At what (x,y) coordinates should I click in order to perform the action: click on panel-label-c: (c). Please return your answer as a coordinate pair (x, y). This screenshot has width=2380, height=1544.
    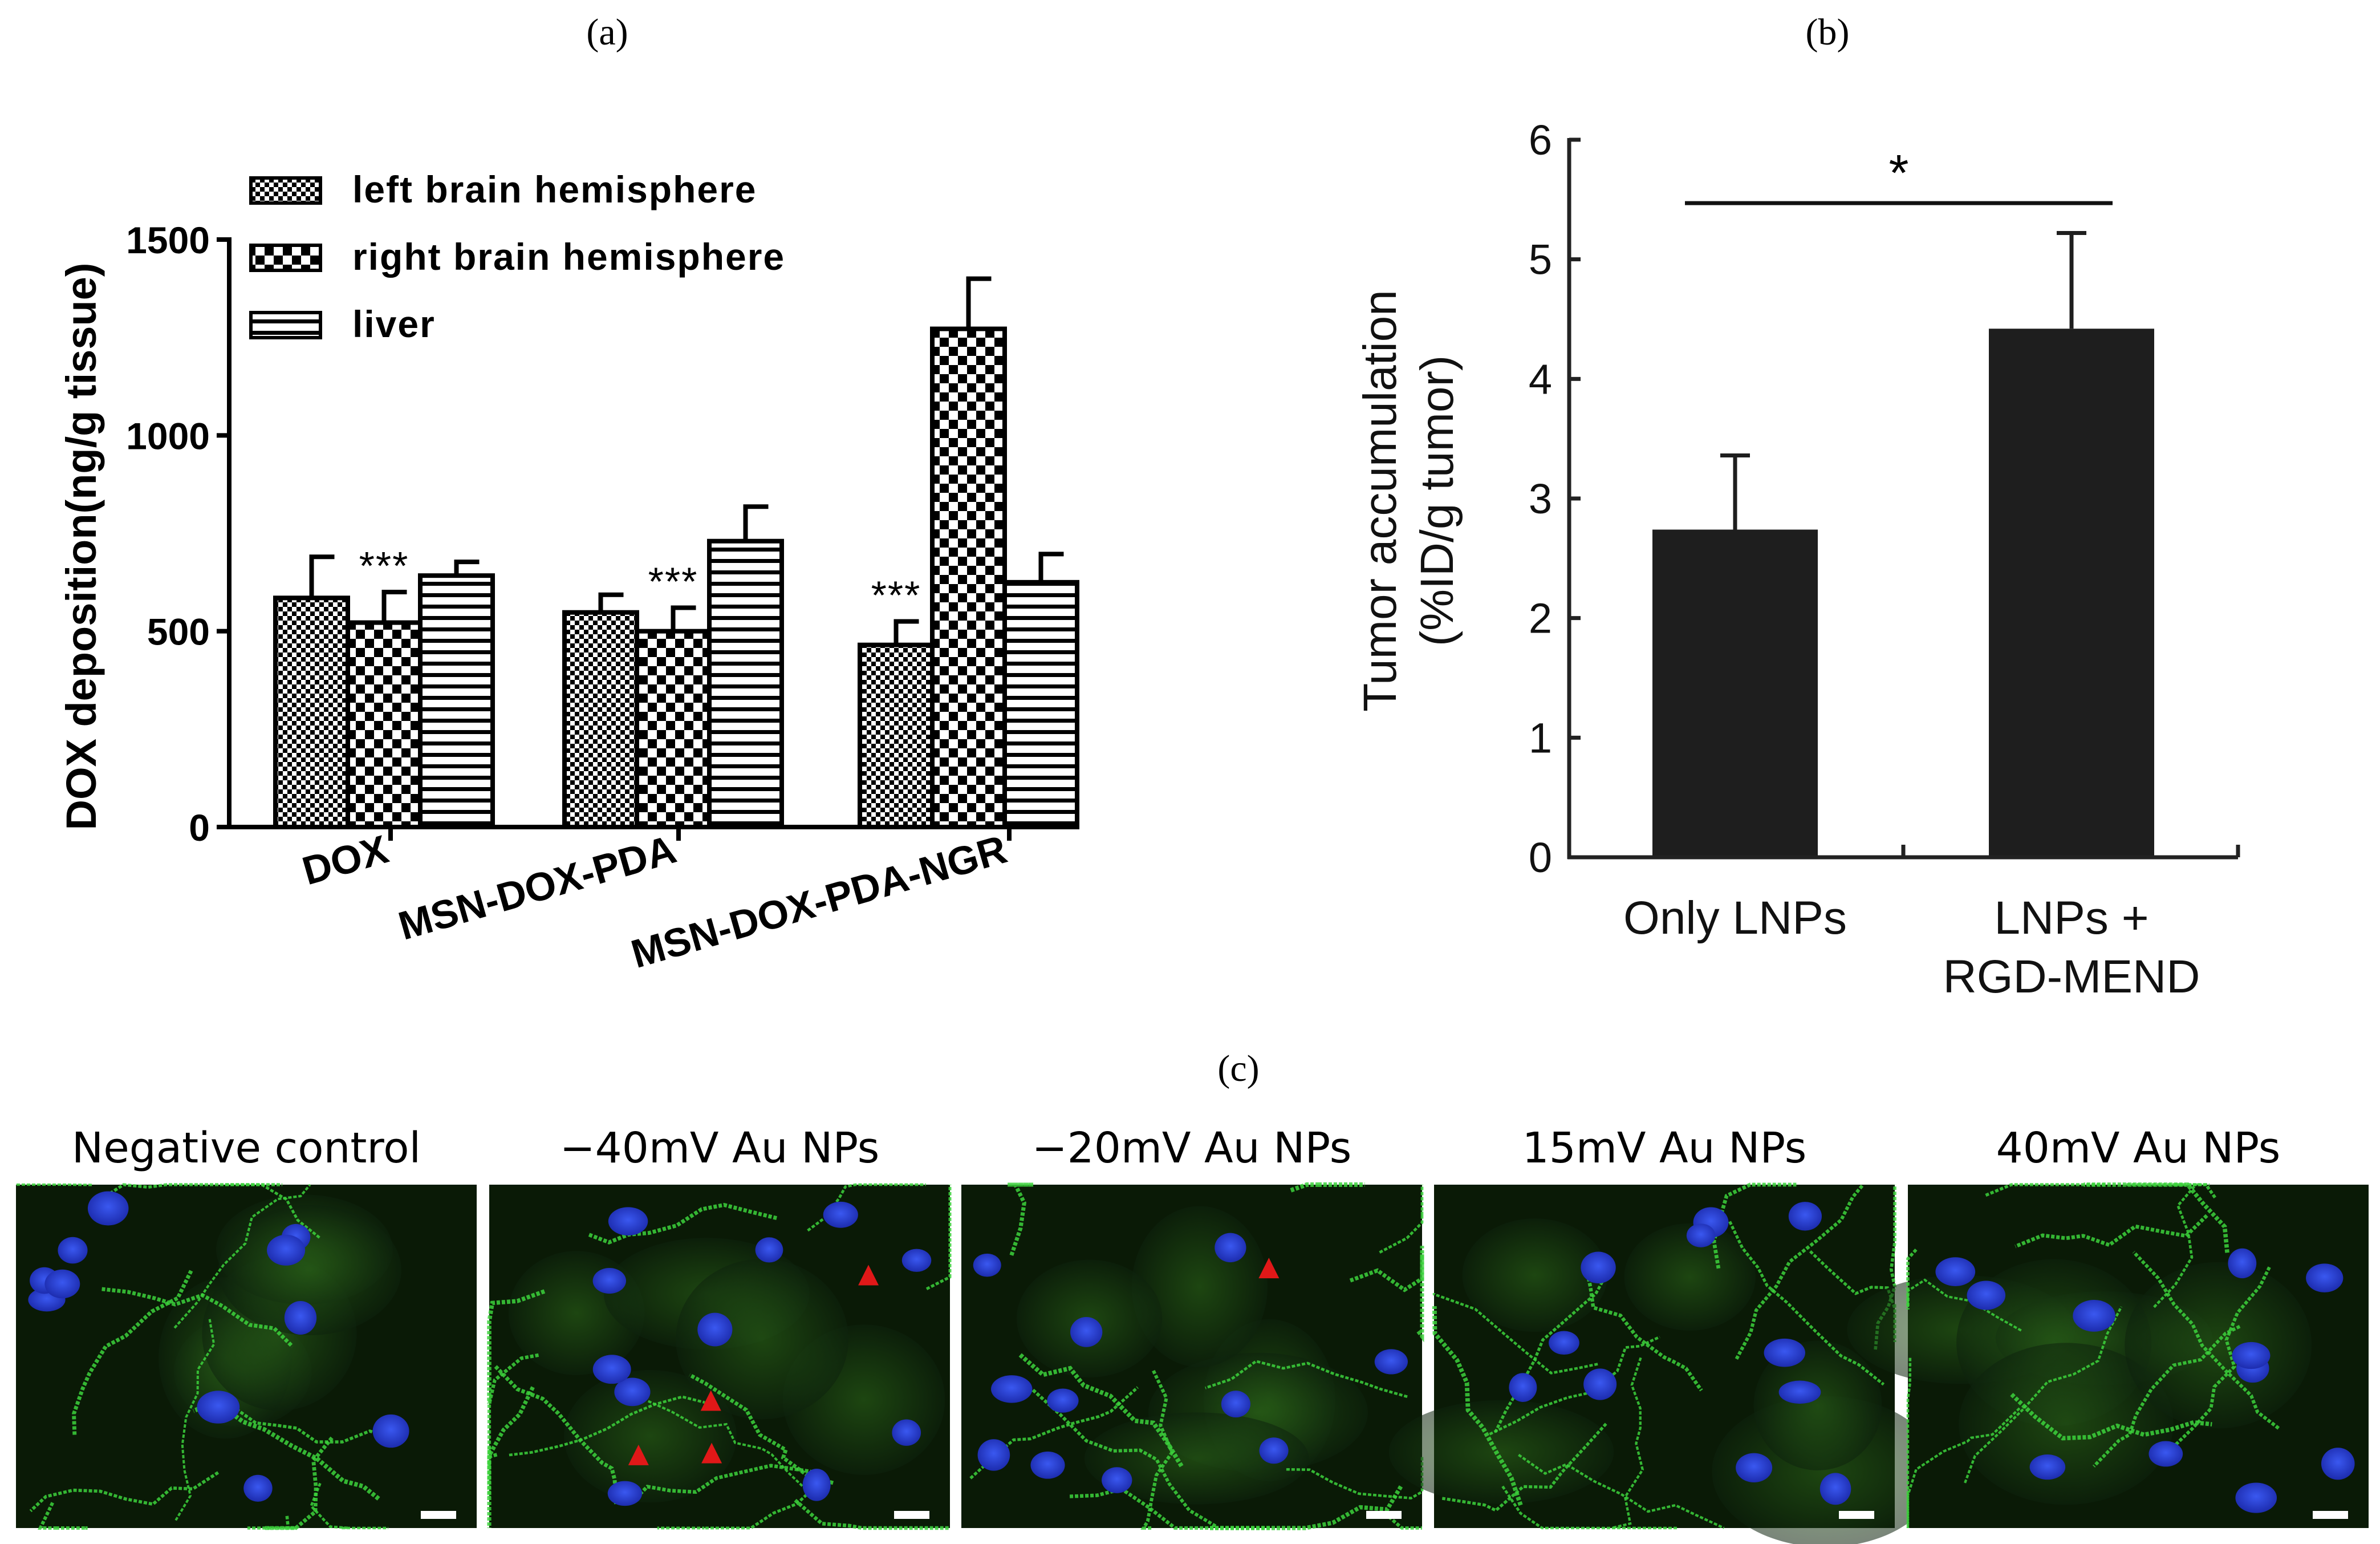
    Looking at the image, I should click on (1238, 1068).